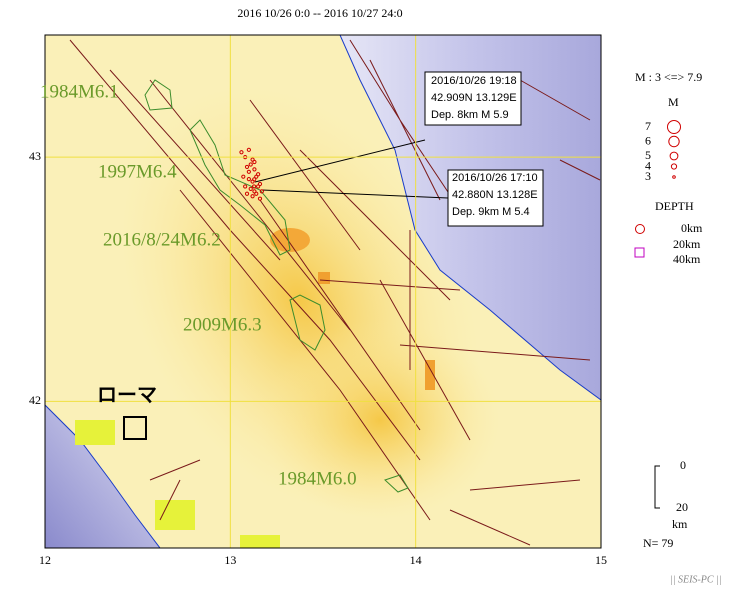  Describe the element at coordinates (658, 543) in the screenshot. I see `event-count: N= 79` at that location.